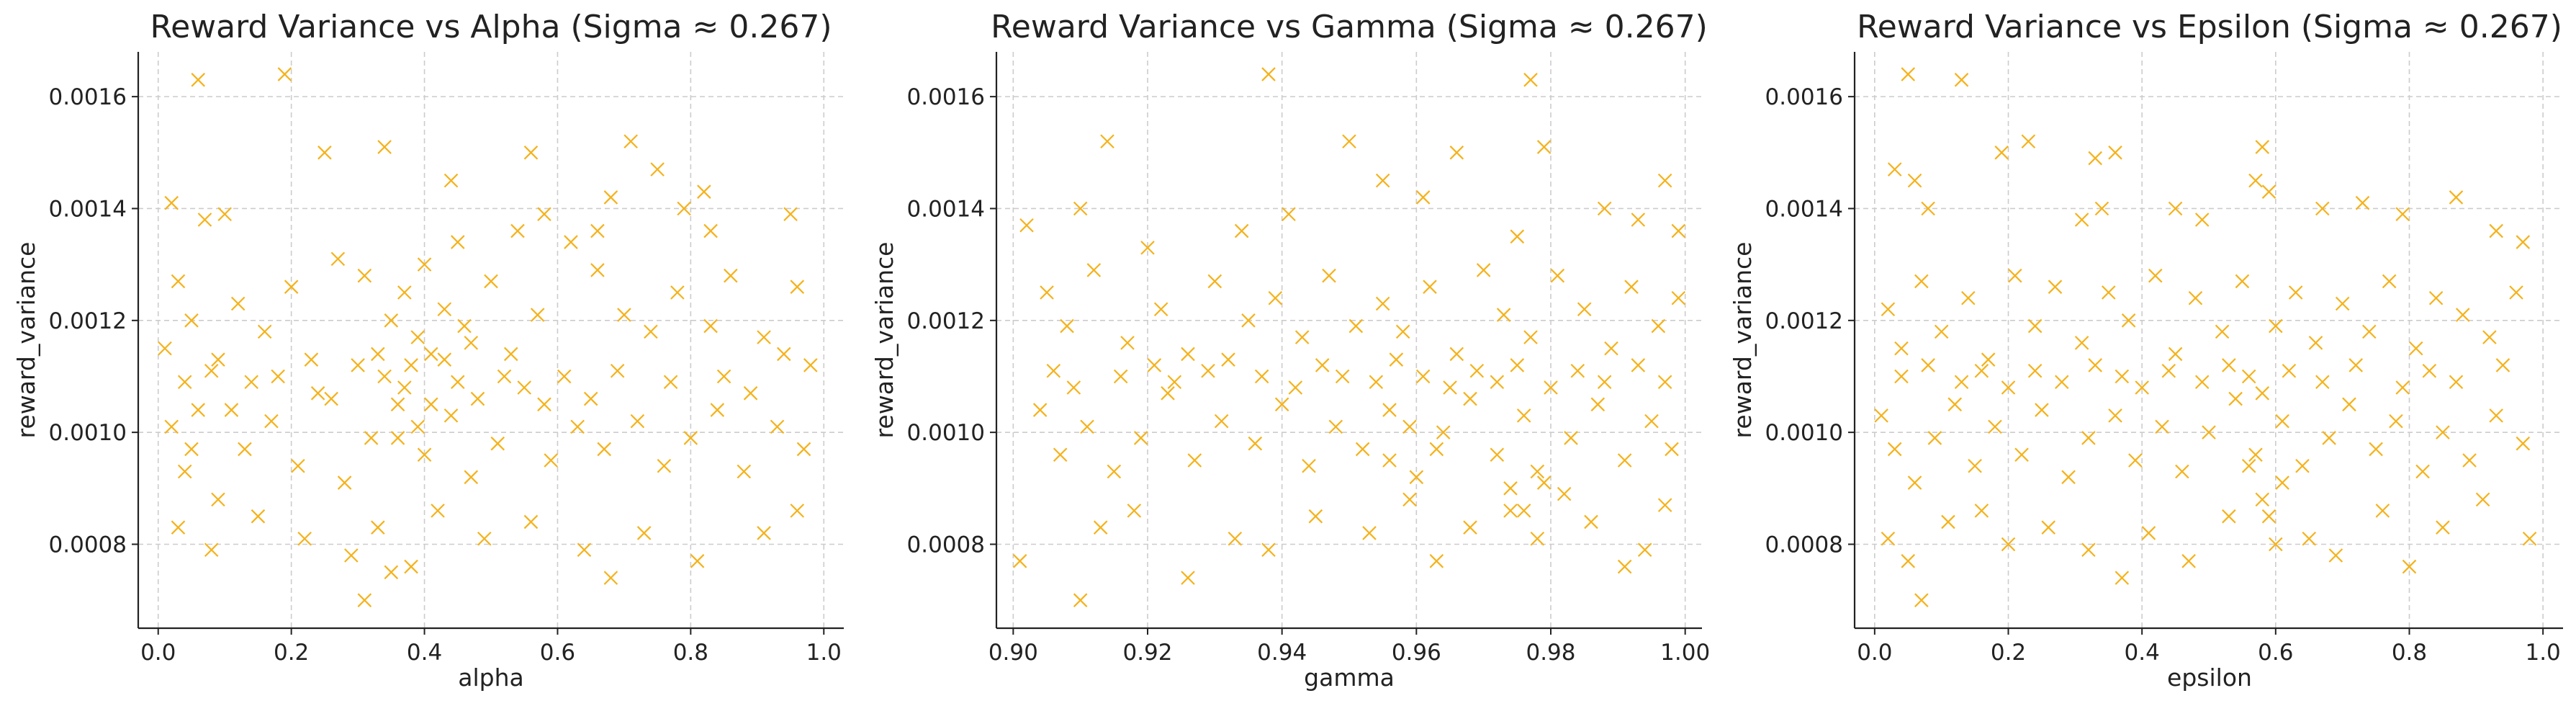 The image size is (2576, 706). What do you see at coordinates (1804, 209) in the screenshot?
I see `y-tick-label: 0.0014` at bounding box center [1804, 209].